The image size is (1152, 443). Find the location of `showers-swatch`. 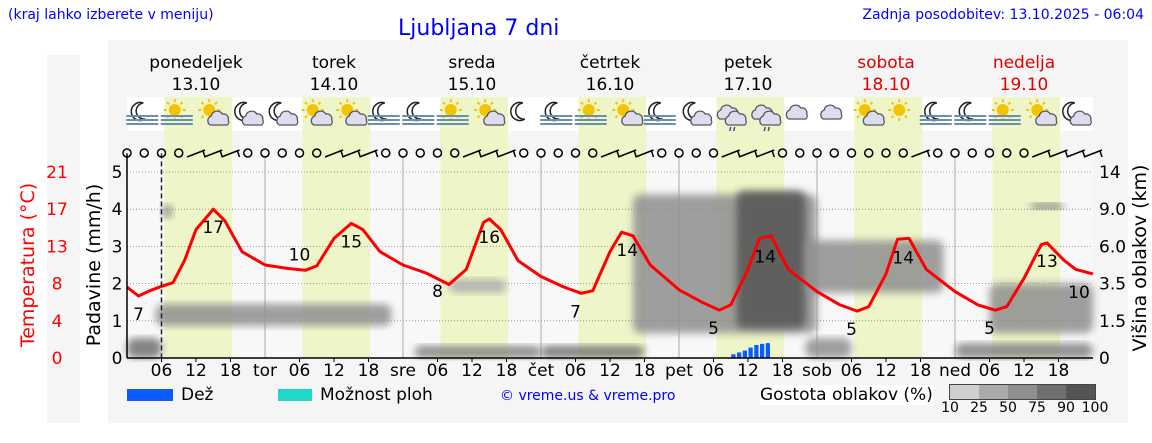

showers-swatch is located at coordinates (295, 395).